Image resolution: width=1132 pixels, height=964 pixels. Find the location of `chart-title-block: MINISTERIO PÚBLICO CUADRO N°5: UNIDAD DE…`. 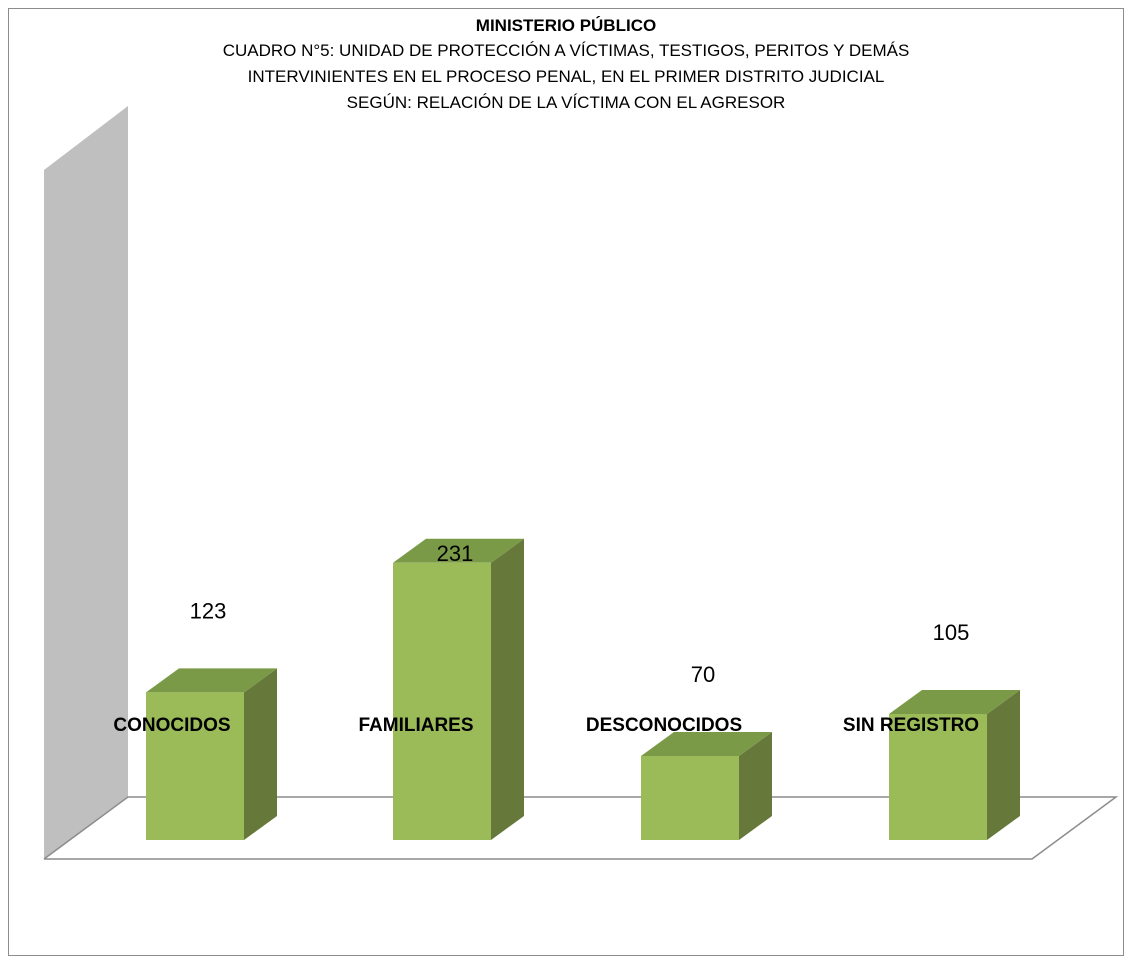

chart-title-block: MINISTERIO PÚBLICO CUADRO N°5: UNIDAD DE… is located at coordinates (566, 65).